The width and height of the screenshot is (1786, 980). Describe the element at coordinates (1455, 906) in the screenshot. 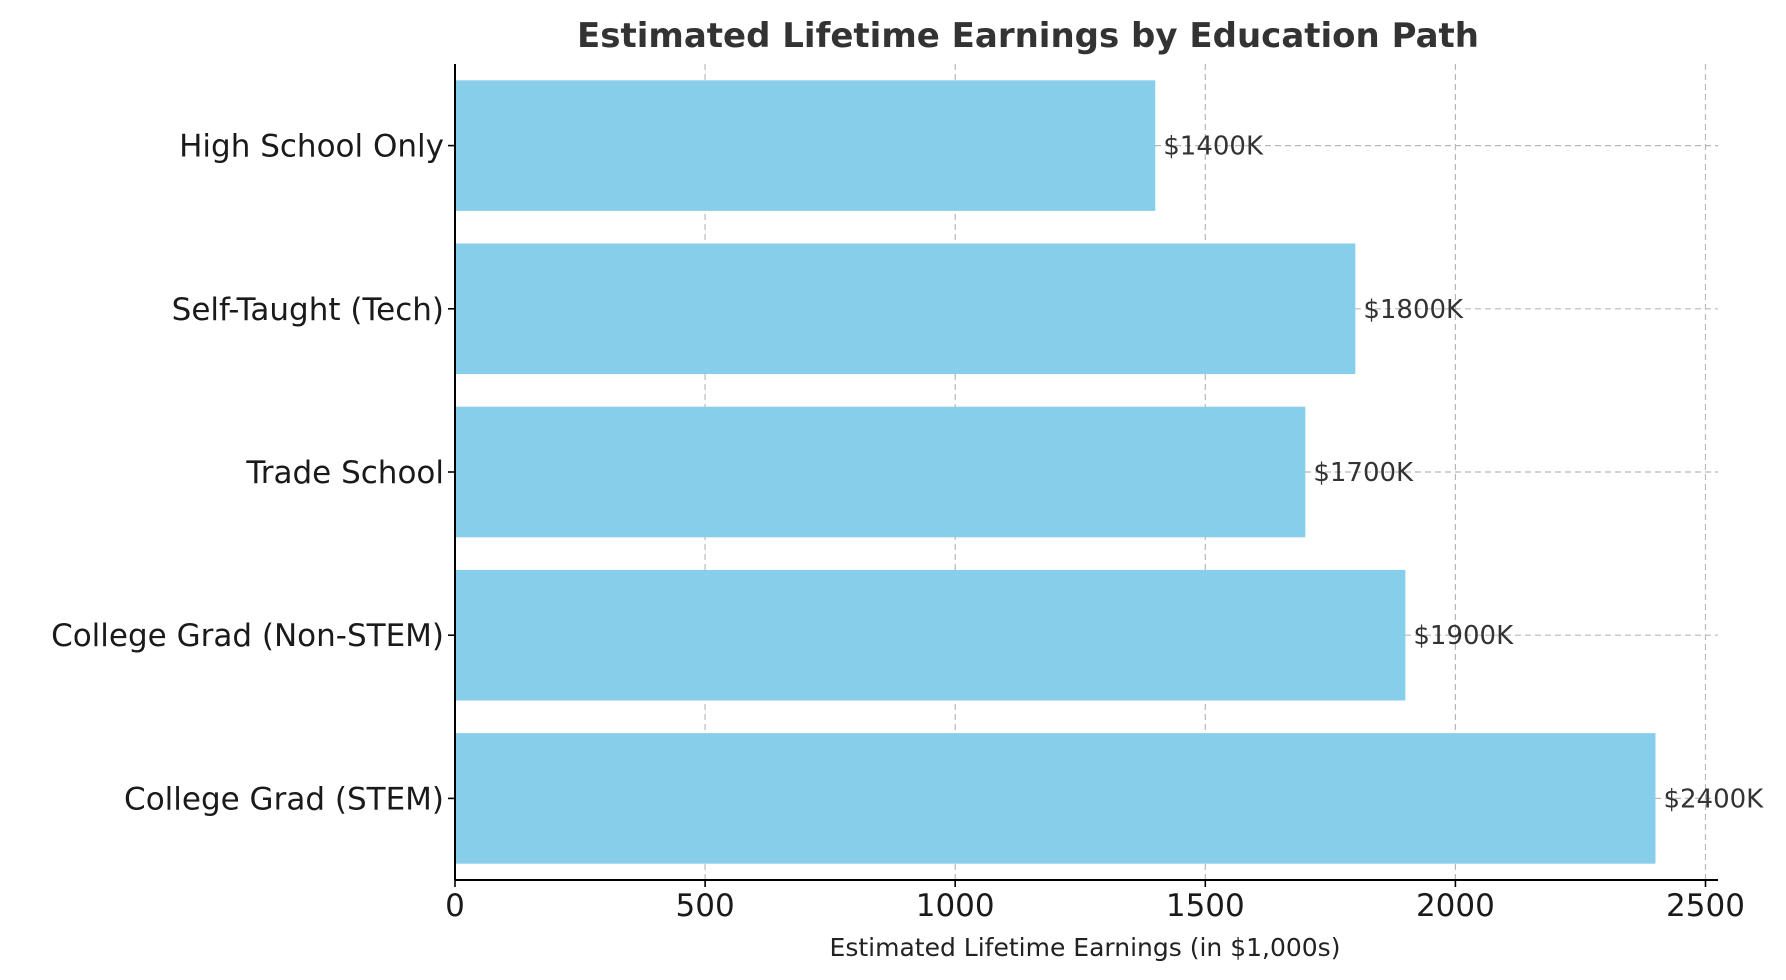

I see `x-tick-label: 2000` at that location.